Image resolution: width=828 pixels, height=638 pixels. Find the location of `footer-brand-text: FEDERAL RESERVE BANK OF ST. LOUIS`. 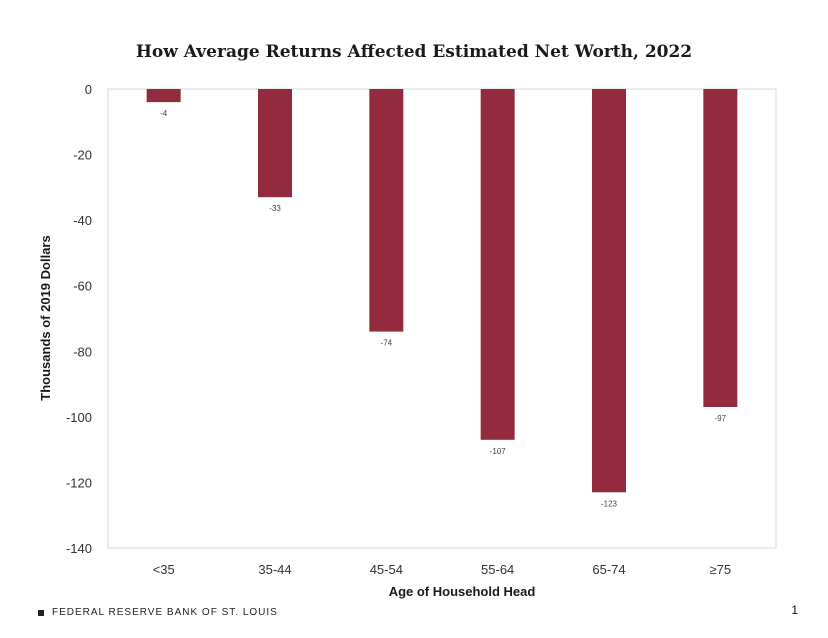

footer-brand-text: FEDERAL RESERVE BANK OF ST. LOUIS is located at coordinates (165, 612).